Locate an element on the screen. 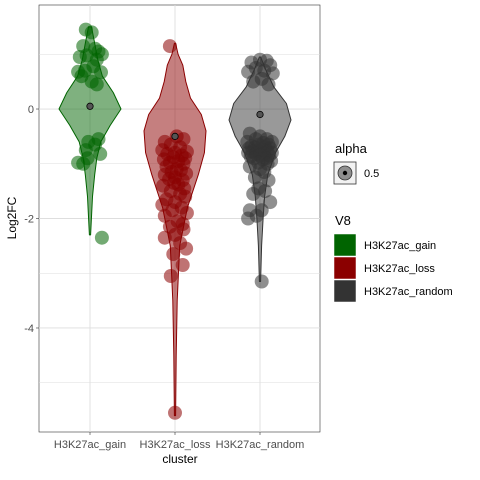 The image size is (480, 480). x-tick-label: H3K27ac_loss is located at coordinates (175, 445).